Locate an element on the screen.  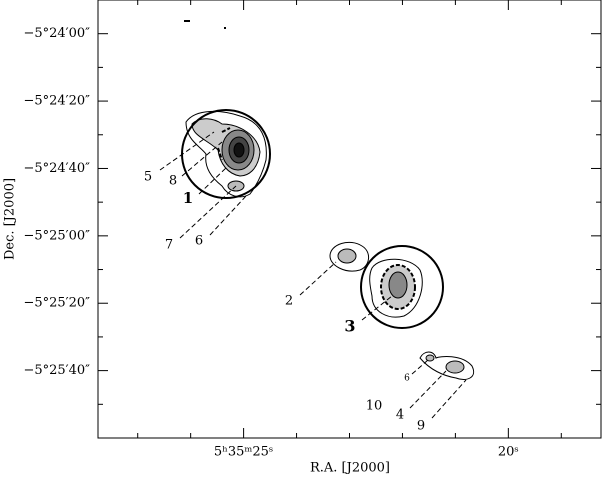
y-tick-label: −5°25′00″ is located at coordinates (56, 235).